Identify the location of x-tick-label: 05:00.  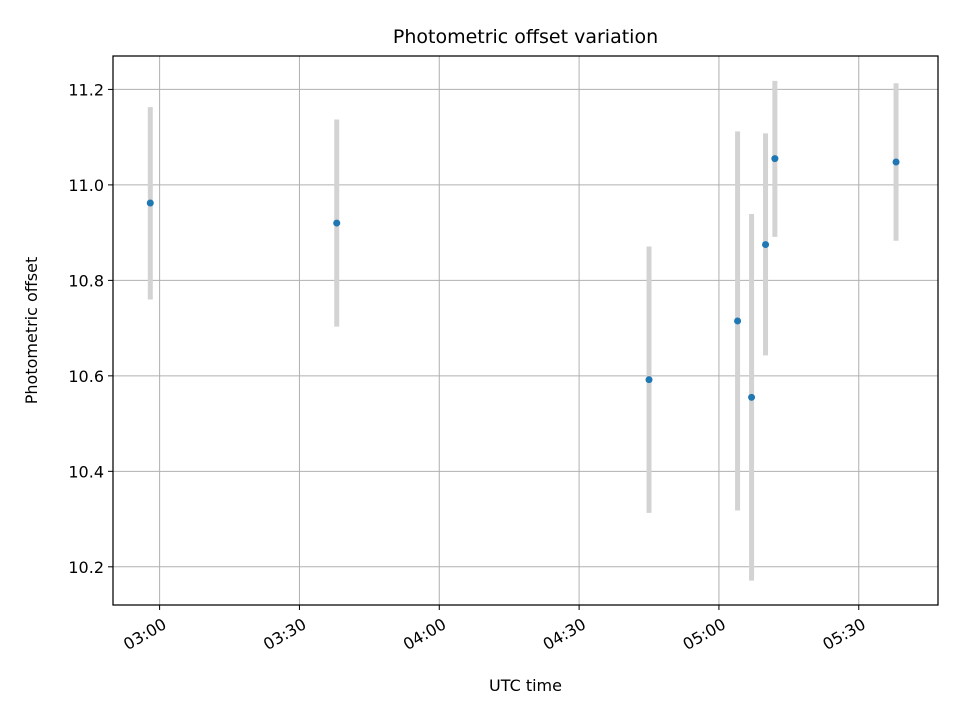
(704, 634).